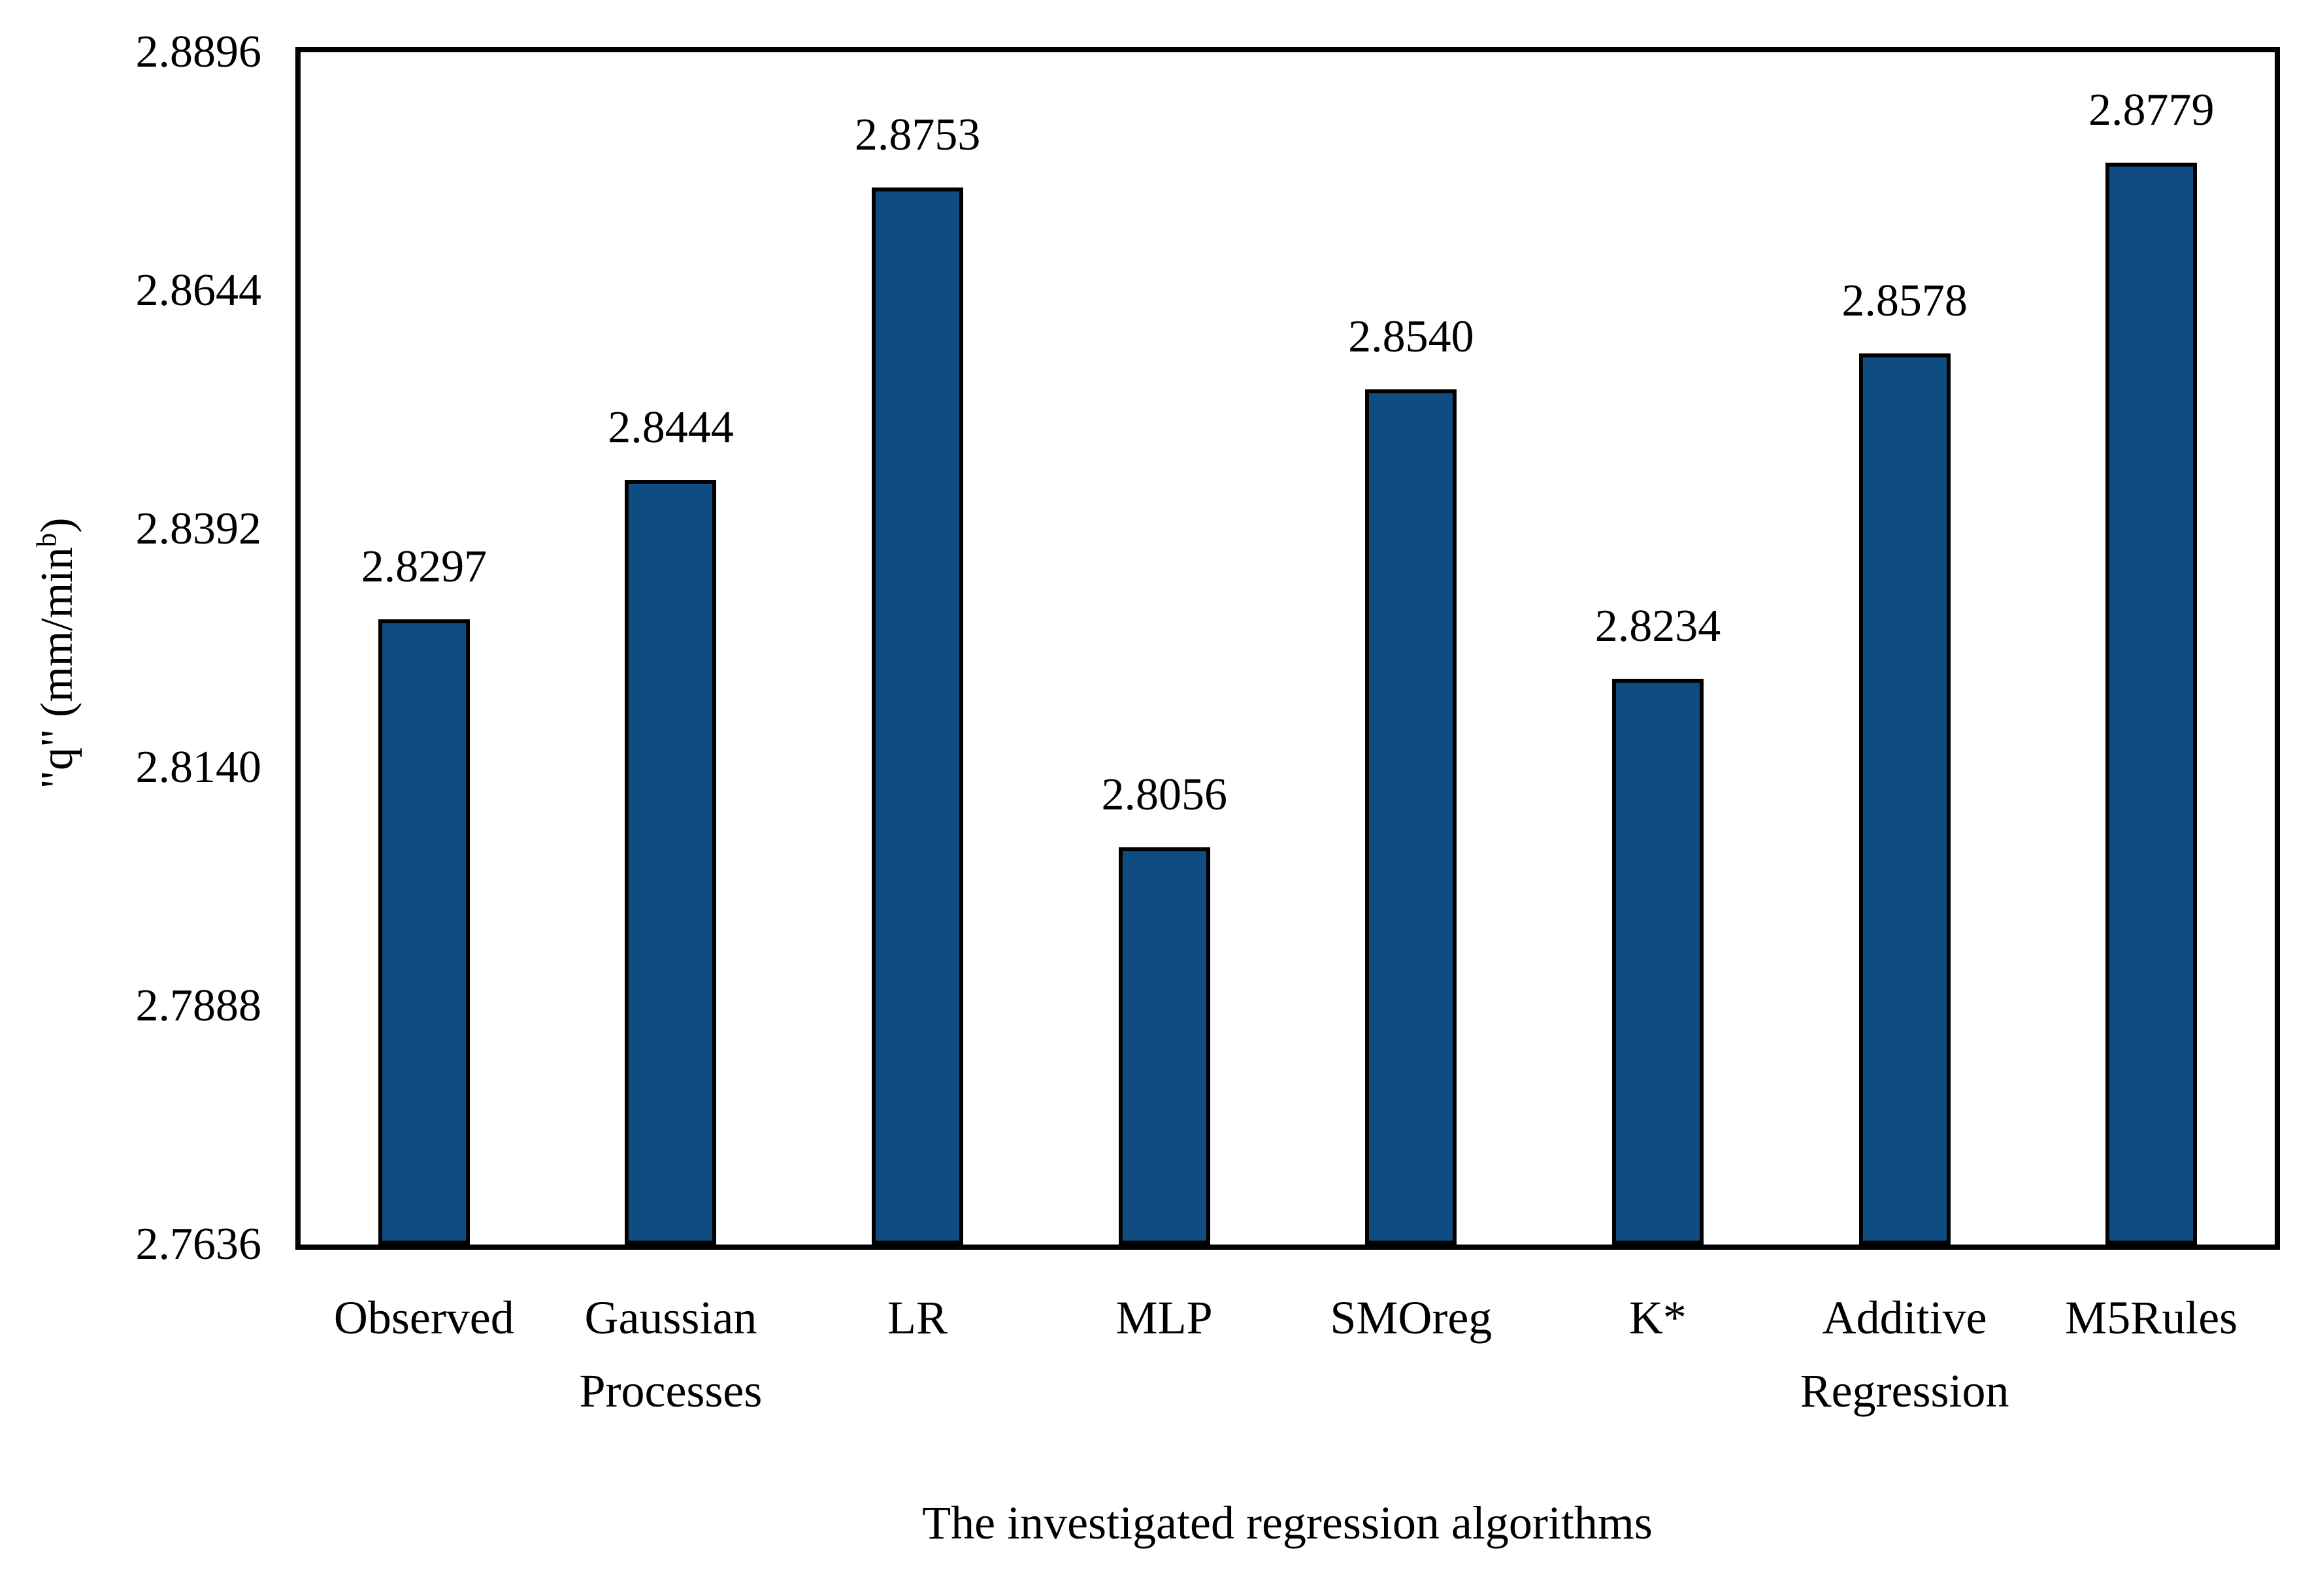  What do you see at coordinates (424, 566) in the screenshot?
I see `bar-value-label: 2.8297` at bounding box center [424, 566].